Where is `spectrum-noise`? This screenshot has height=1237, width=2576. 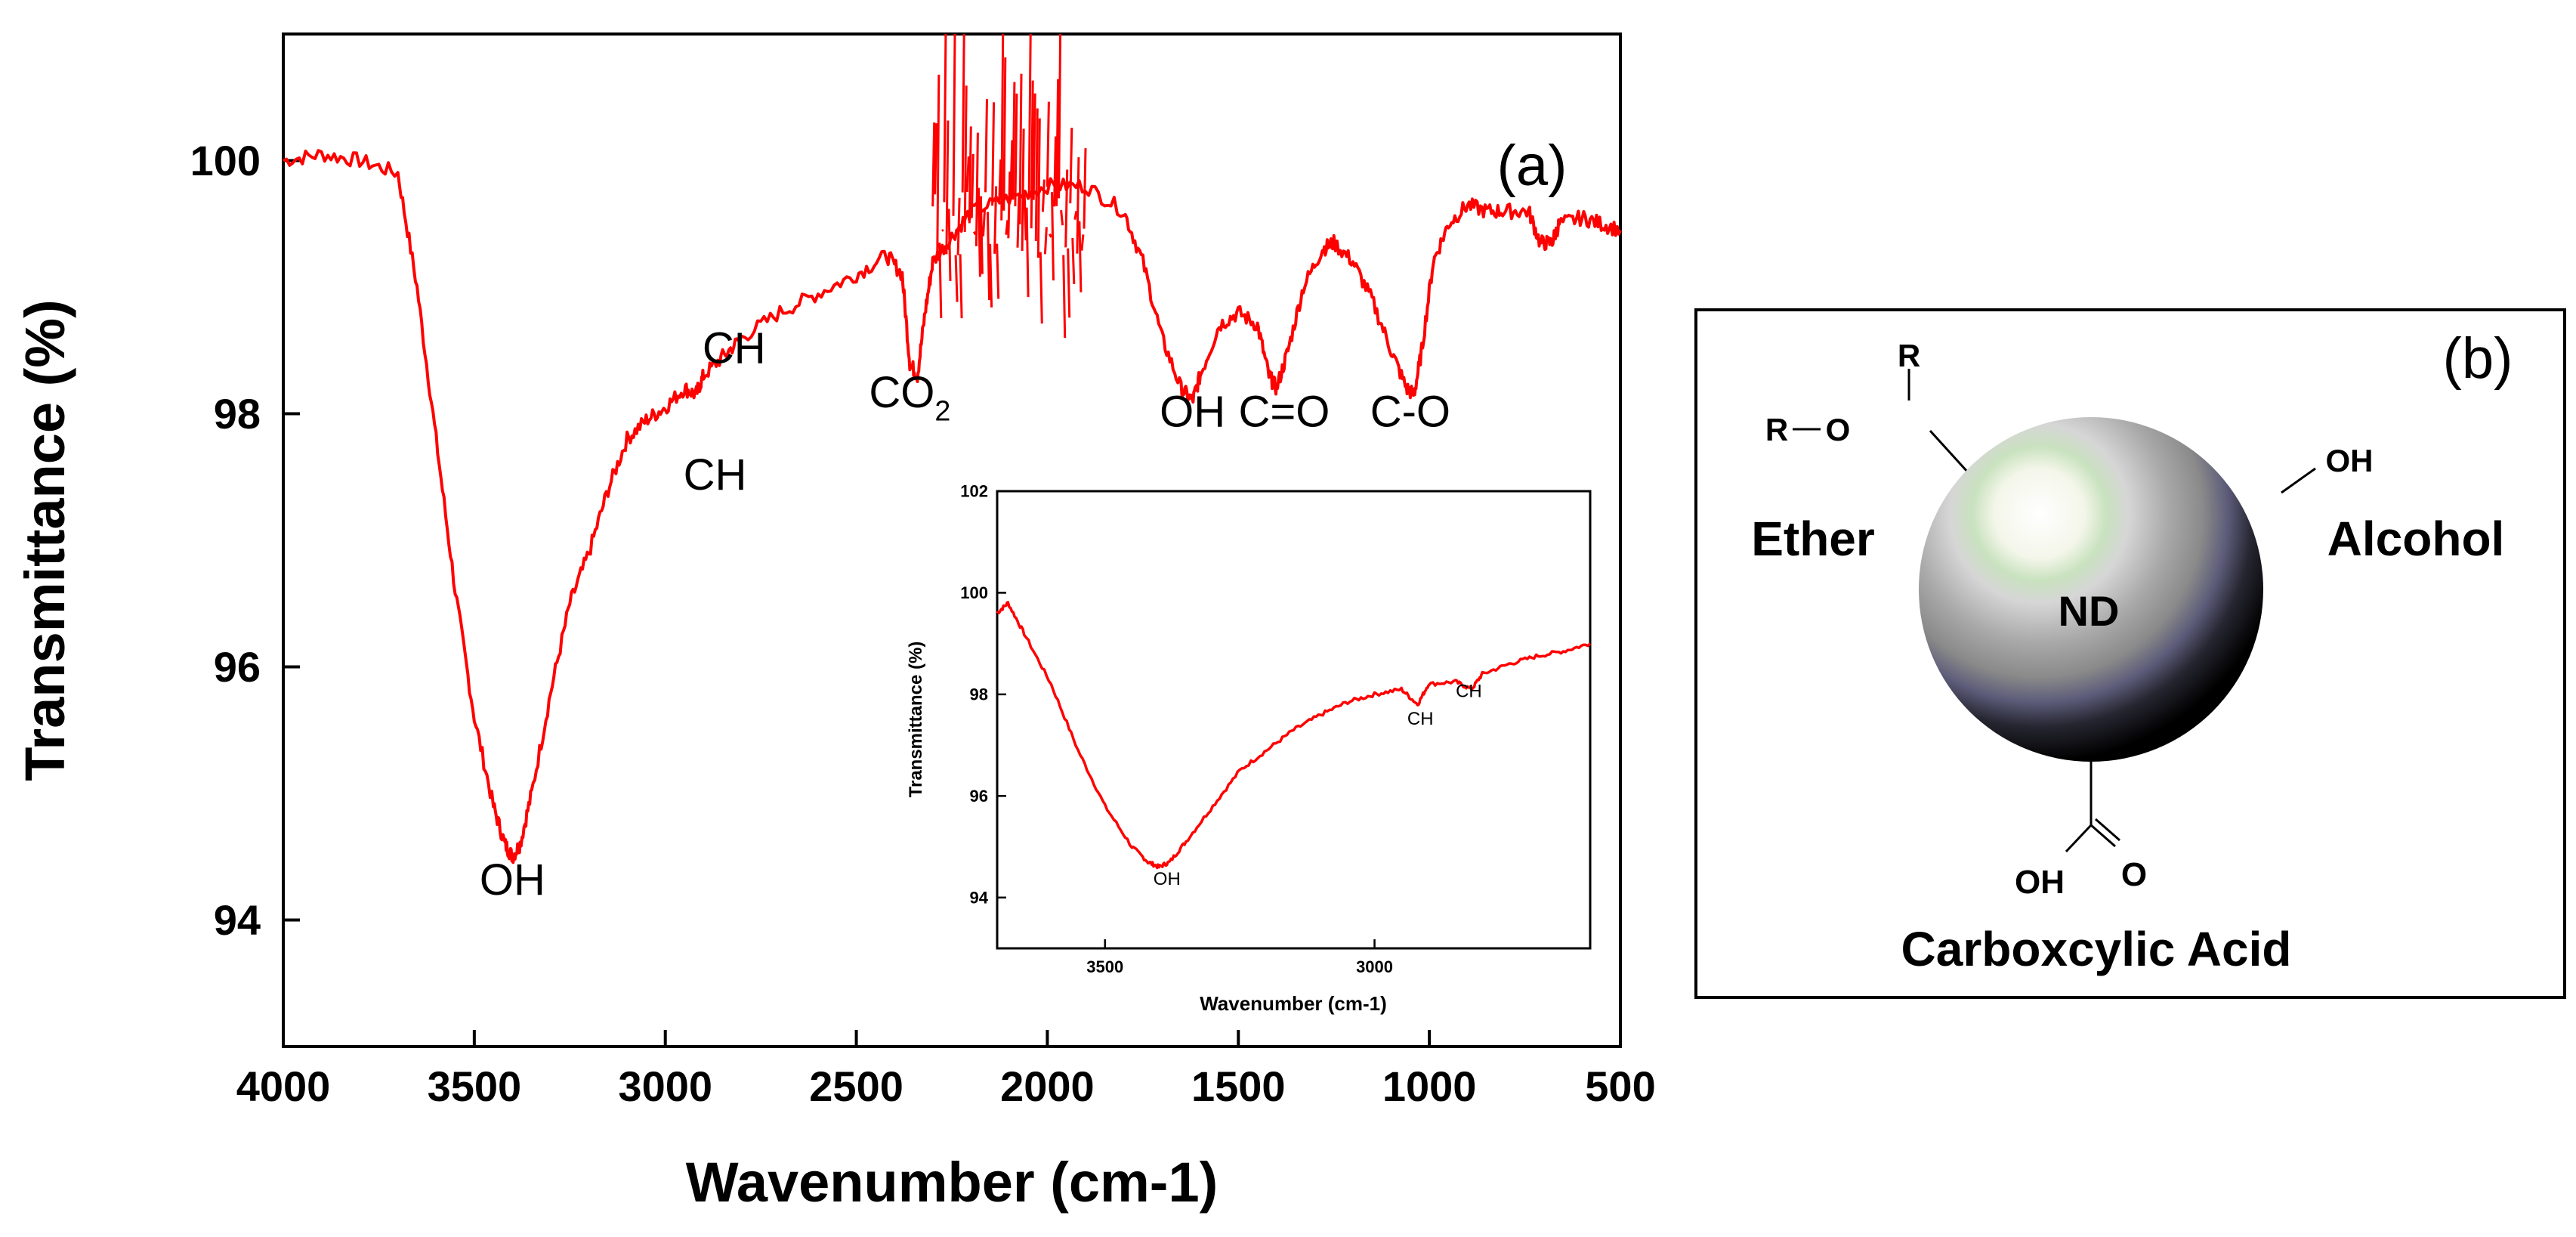
spectrum-noise is located at coordinates (1009, 186).